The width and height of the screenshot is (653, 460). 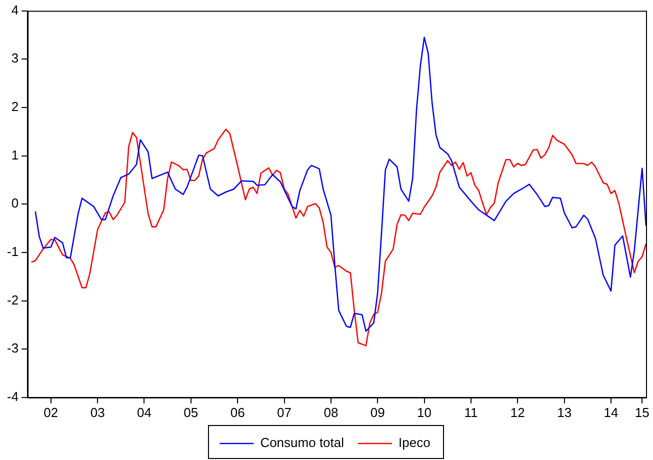 What do you see at coordinates (12, 252) in the screenshot?
I see `y-tick-label: -1` at bounding box center [12, 252].